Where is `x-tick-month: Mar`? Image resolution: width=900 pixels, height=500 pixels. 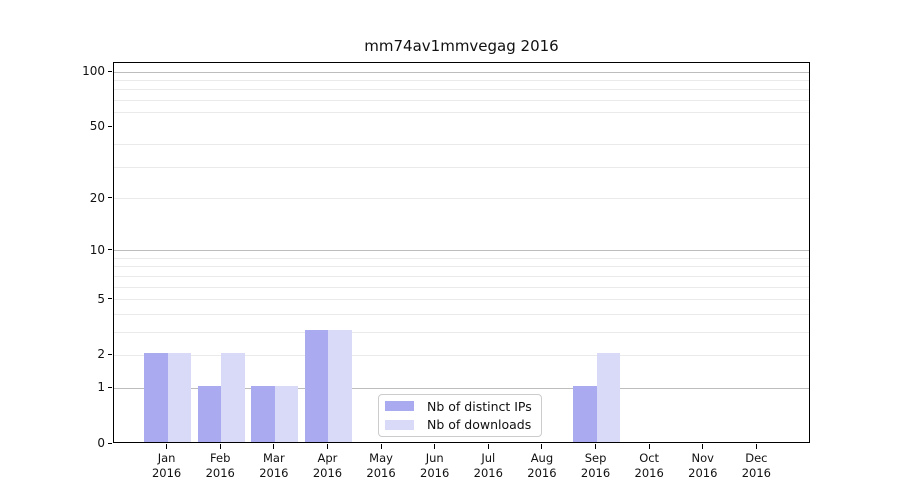 x-tick-month: Mar is located at coordinates (273, 458).